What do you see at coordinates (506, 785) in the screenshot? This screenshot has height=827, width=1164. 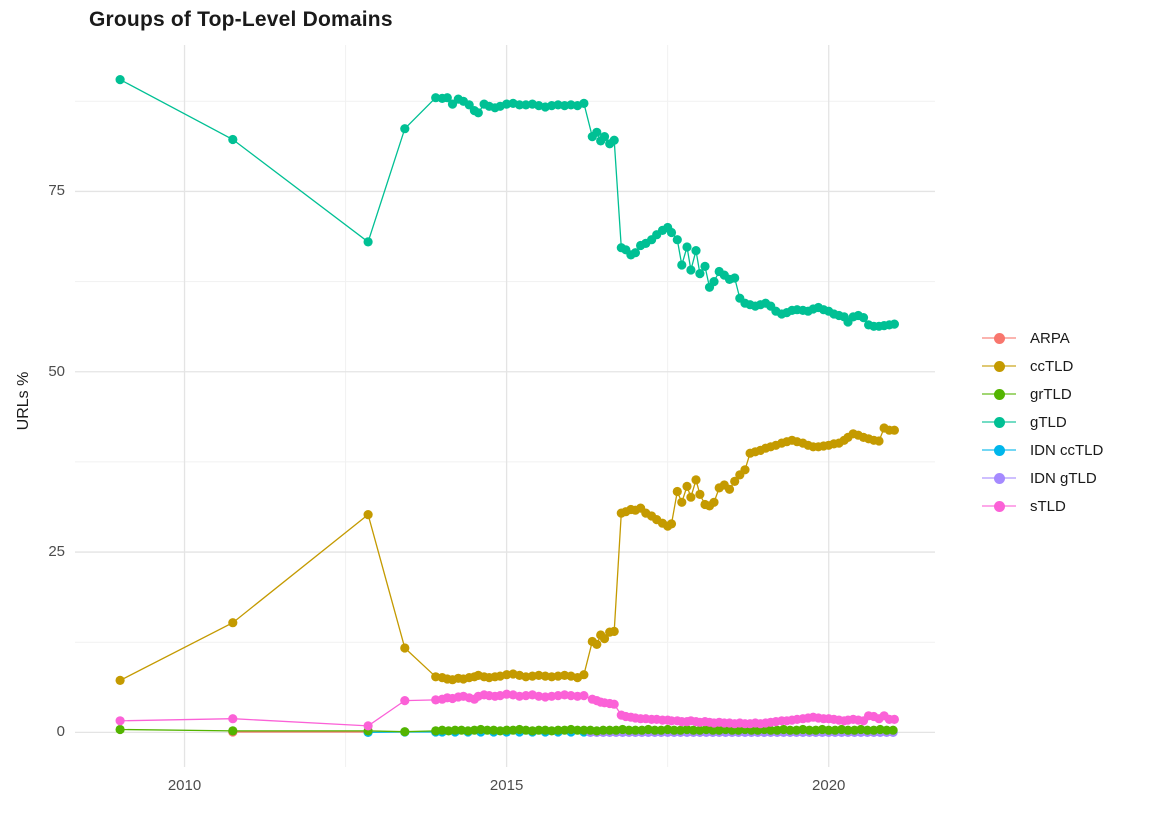 I see `x-tick-label: 2015` at bounding box center [506, 785].